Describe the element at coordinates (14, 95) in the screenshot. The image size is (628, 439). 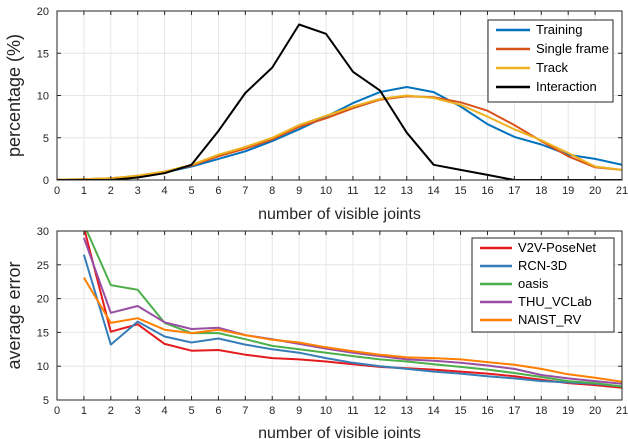
I see `y-axis-label: percentage (%)` at that location.